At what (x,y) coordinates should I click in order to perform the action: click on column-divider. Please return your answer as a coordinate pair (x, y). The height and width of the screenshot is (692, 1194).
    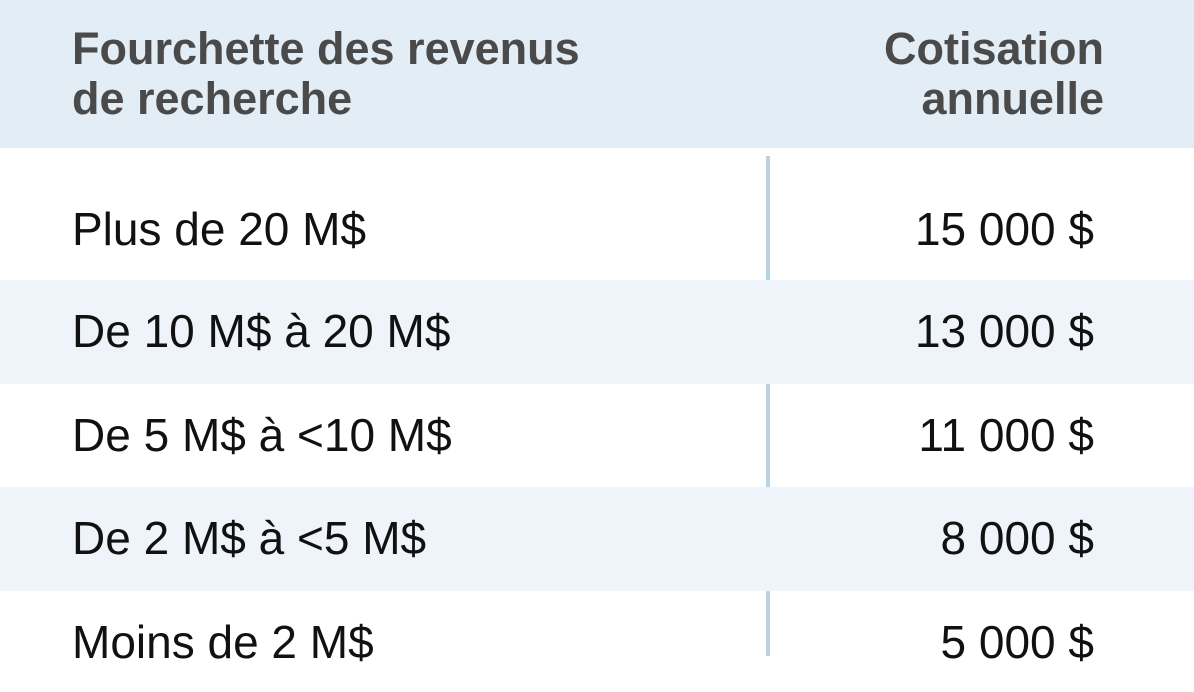
    Looking at the image, I should click on (768, 406).